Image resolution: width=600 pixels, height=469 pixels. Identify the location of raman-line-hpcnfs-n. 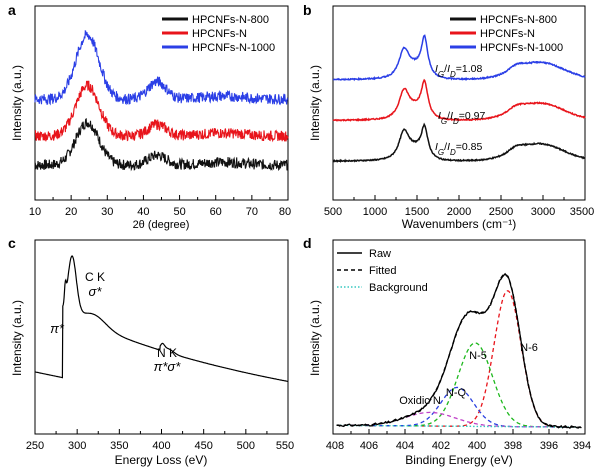
(459, 100).